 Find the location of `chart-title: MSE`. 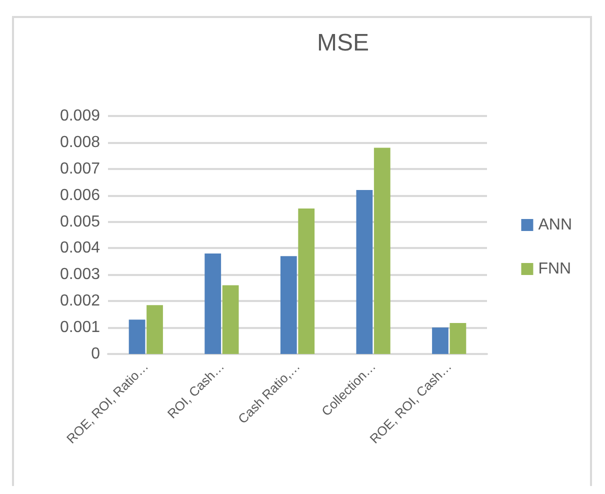

chart-title: MSE is located at coordinates (343, 43).